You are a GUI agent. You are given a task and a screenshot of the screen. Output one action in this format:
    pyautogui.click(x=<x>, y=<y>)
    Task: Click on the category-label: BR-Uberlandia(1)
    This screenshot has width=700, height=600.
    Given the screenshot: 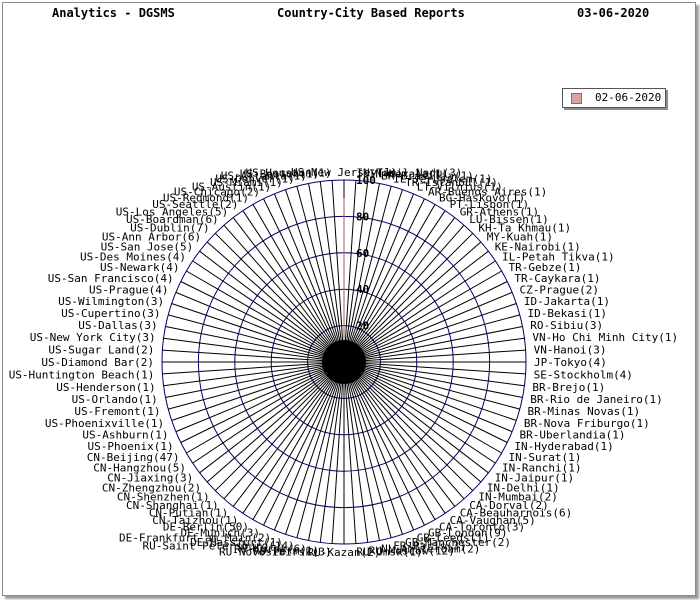 What is the action you would take?
    pyautogui.click(x=573, y=435)
    